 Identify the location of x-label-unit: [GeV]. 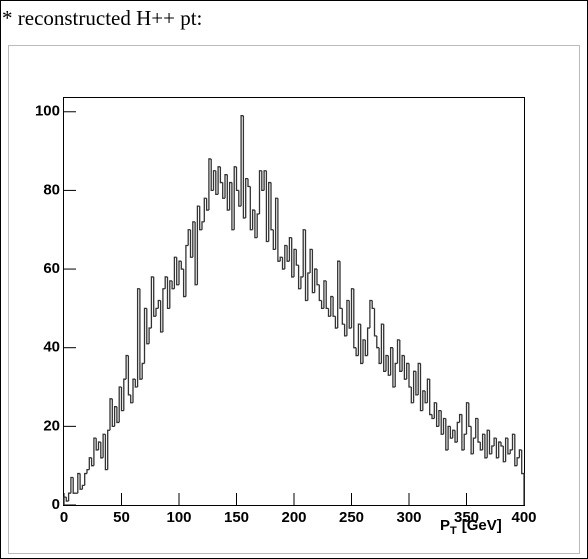
(482, 525).